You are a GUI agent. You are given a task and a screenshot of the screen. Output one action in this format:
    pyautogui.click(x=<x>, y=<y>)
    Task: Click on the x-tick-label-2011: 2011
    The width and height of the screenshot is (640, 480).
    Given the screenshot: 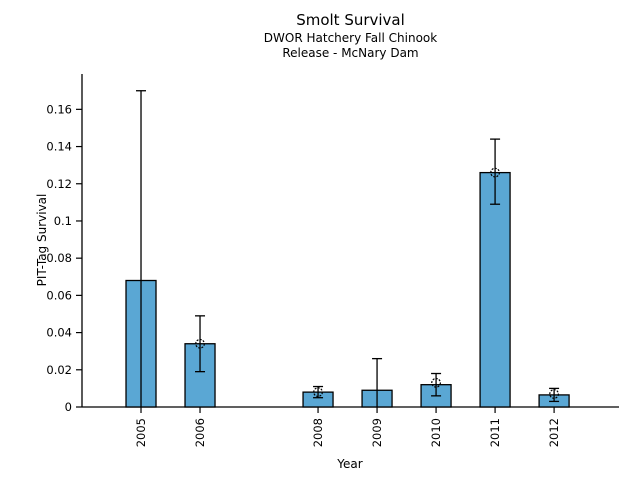 What is the action you would take?
    pyautogui.click(x=495, y=432)
    